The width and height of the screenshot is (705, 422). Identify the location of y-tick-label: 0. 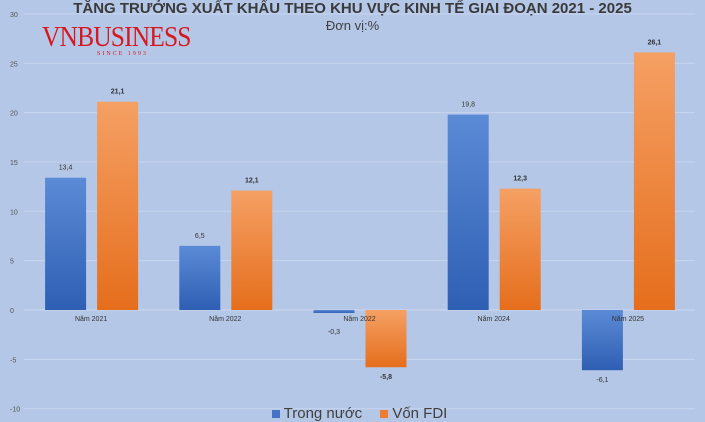
(12, 311).